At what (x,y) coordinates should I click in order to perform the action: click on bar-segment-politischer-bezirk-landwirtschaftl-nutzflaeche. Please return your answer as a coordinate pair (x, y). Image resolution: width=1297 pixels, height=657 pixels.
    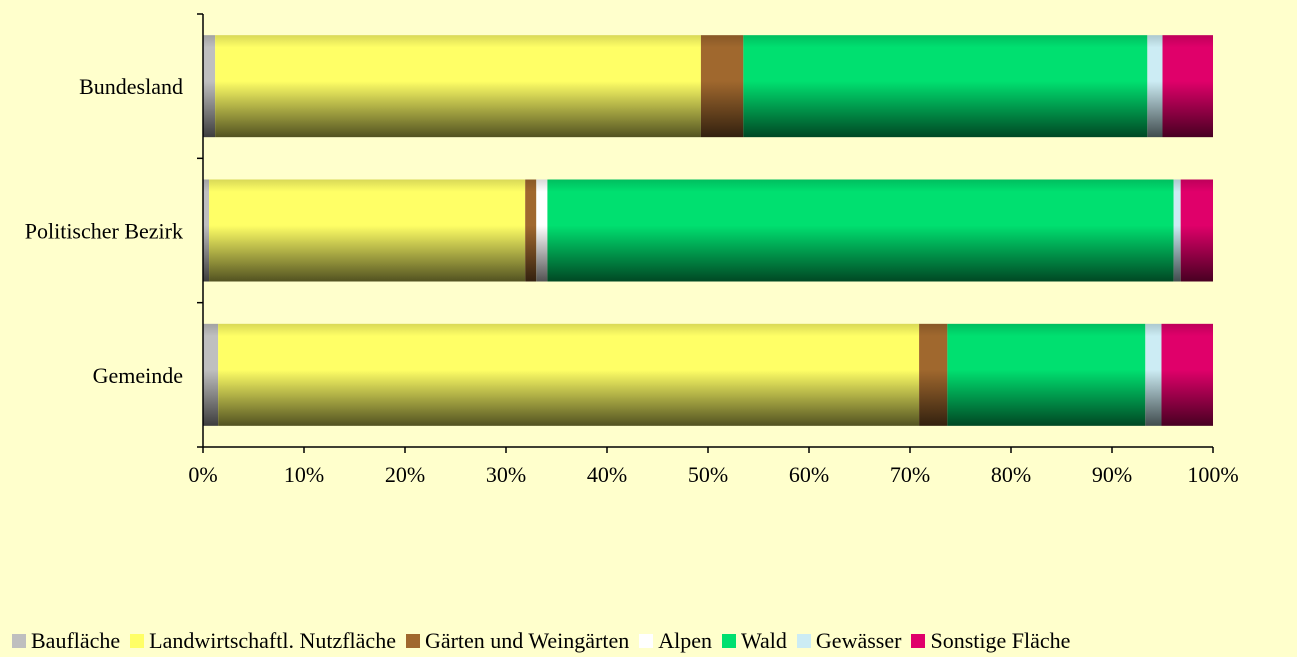
    Looking at the image, I should click on (367, 230).